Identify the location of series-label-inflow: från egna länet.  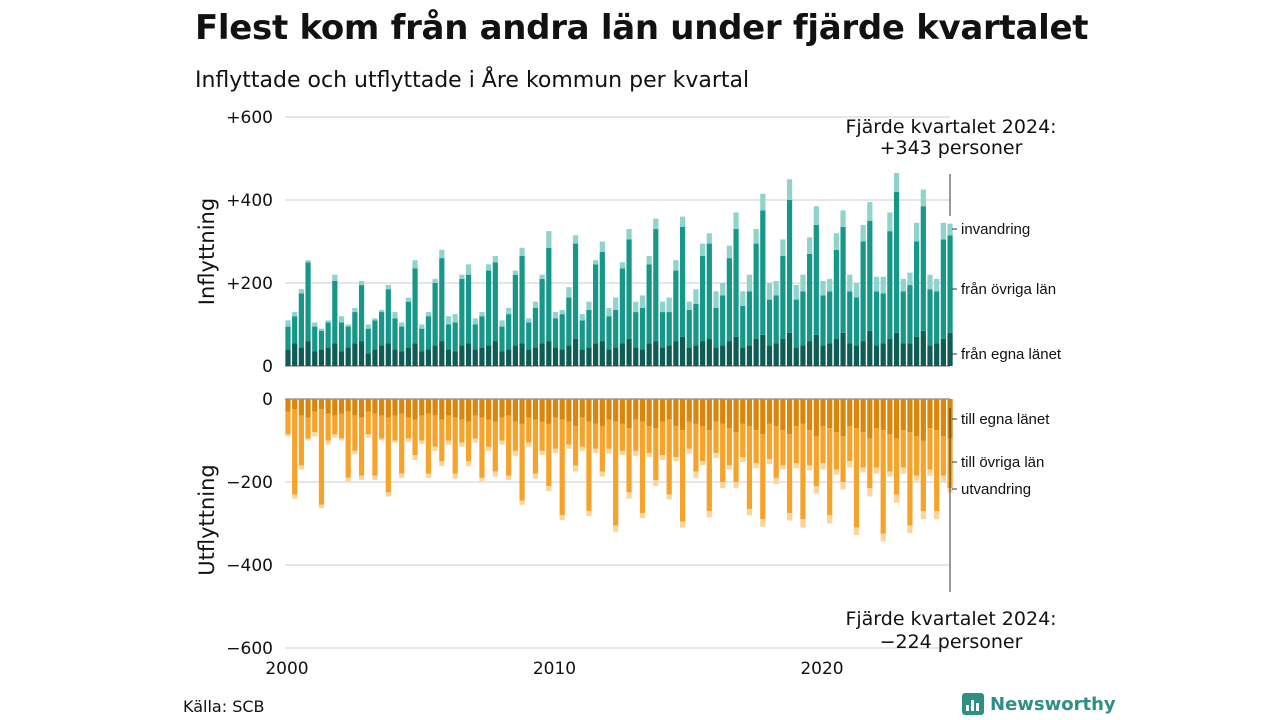
(1011, 354).